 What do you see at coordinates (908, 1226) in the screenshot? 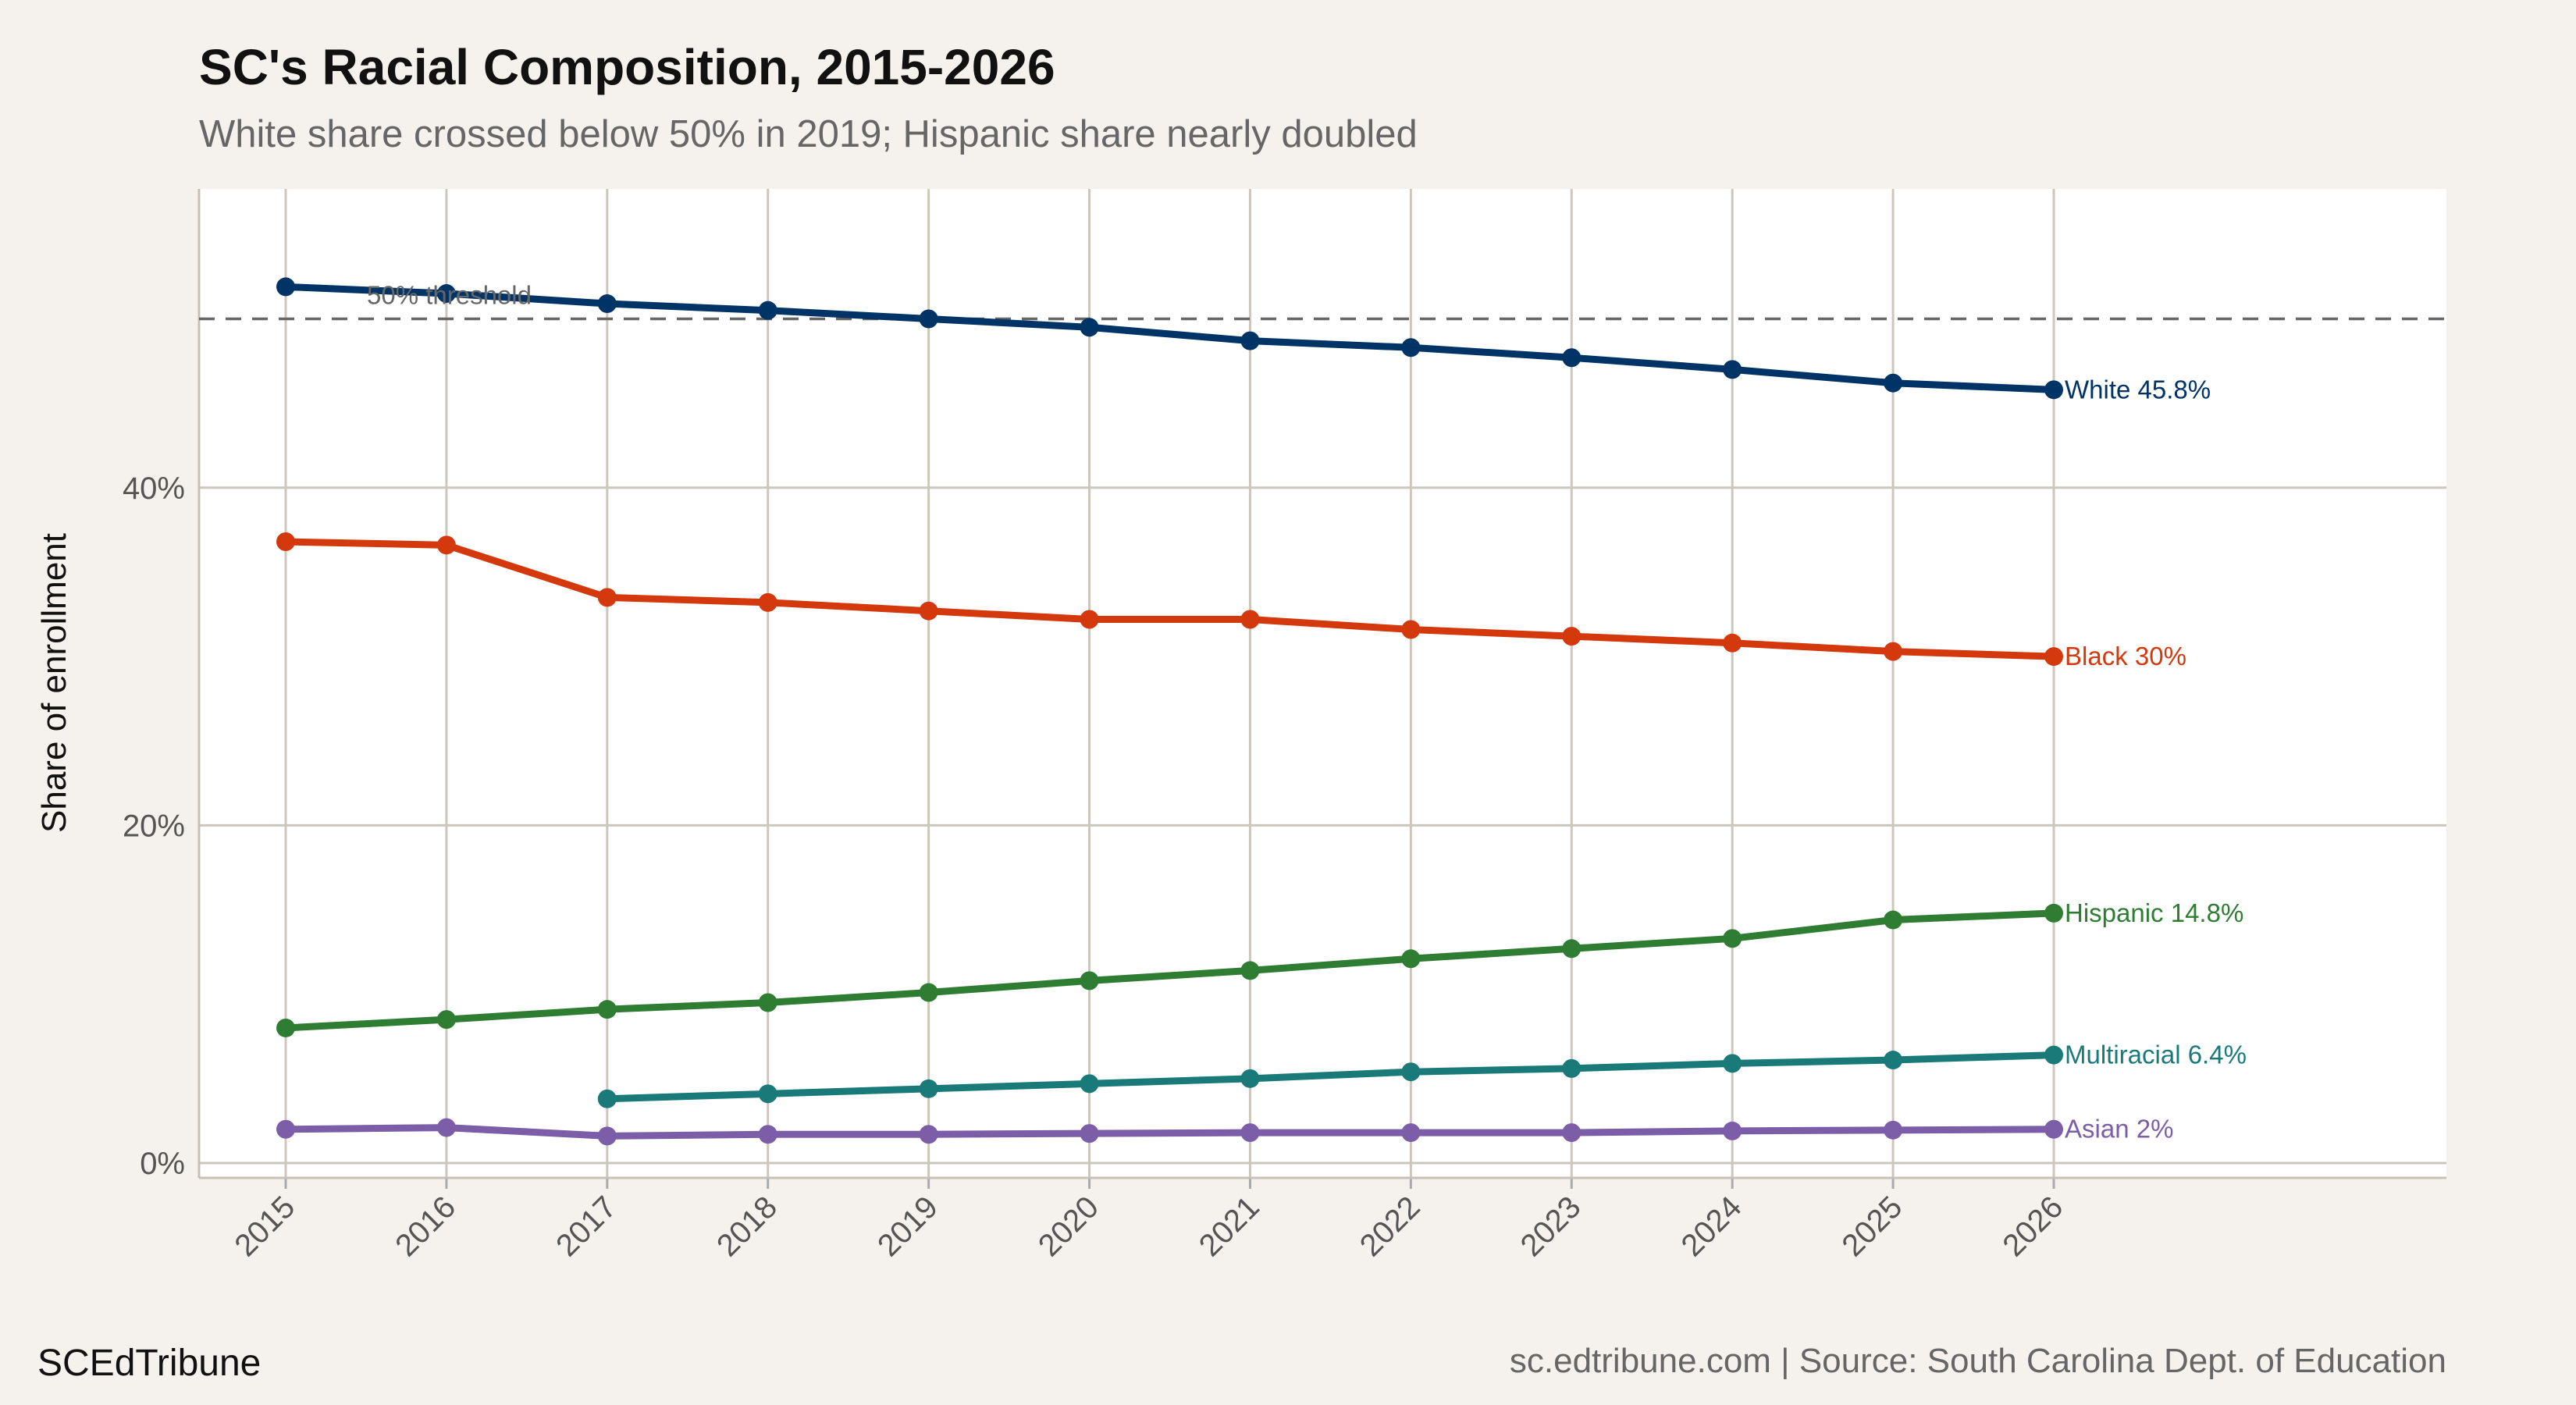
I see `x-tick-label: 2019` at bounding box center [908, 1226].